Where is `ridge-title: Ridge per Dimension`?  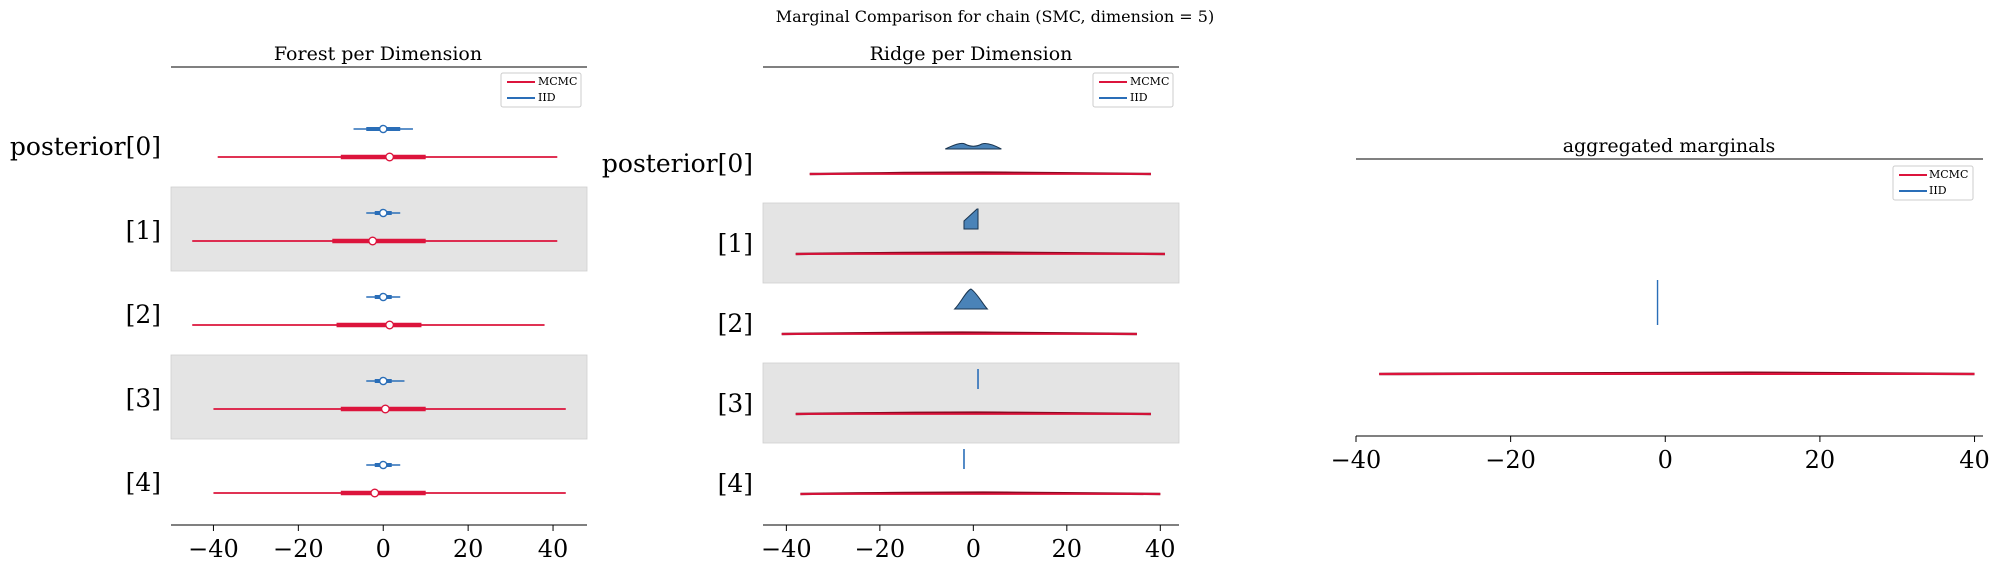 ridge-title: Ridge per Dimension is located at coordinates (971, 54).